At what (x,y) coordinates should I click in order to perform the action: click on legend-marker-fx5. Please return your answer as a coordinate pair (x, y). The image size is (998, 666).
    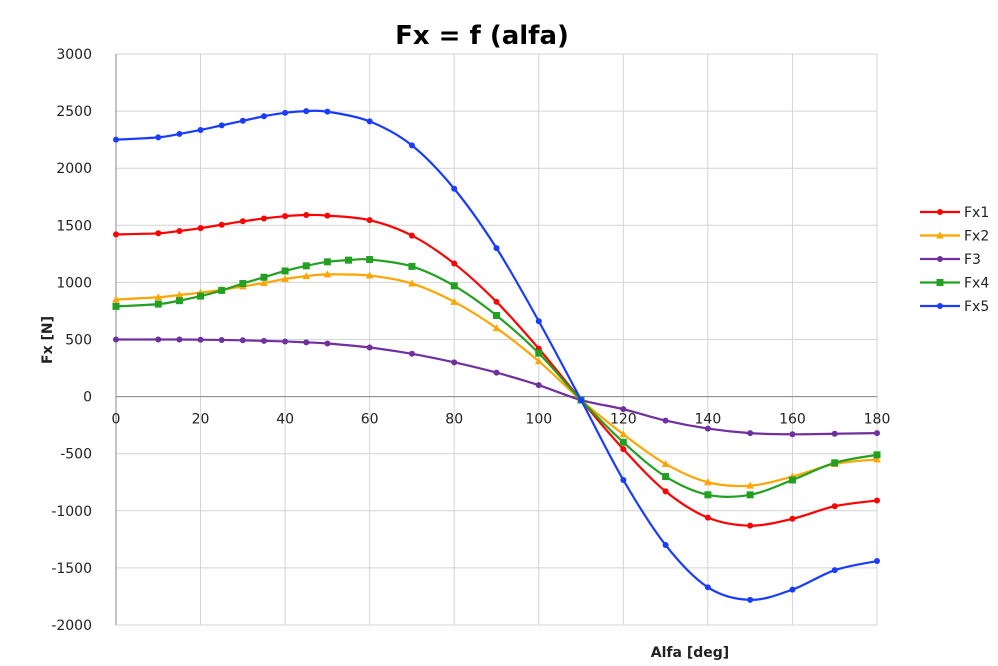
    Looking at the image, I should click on (940, 306).